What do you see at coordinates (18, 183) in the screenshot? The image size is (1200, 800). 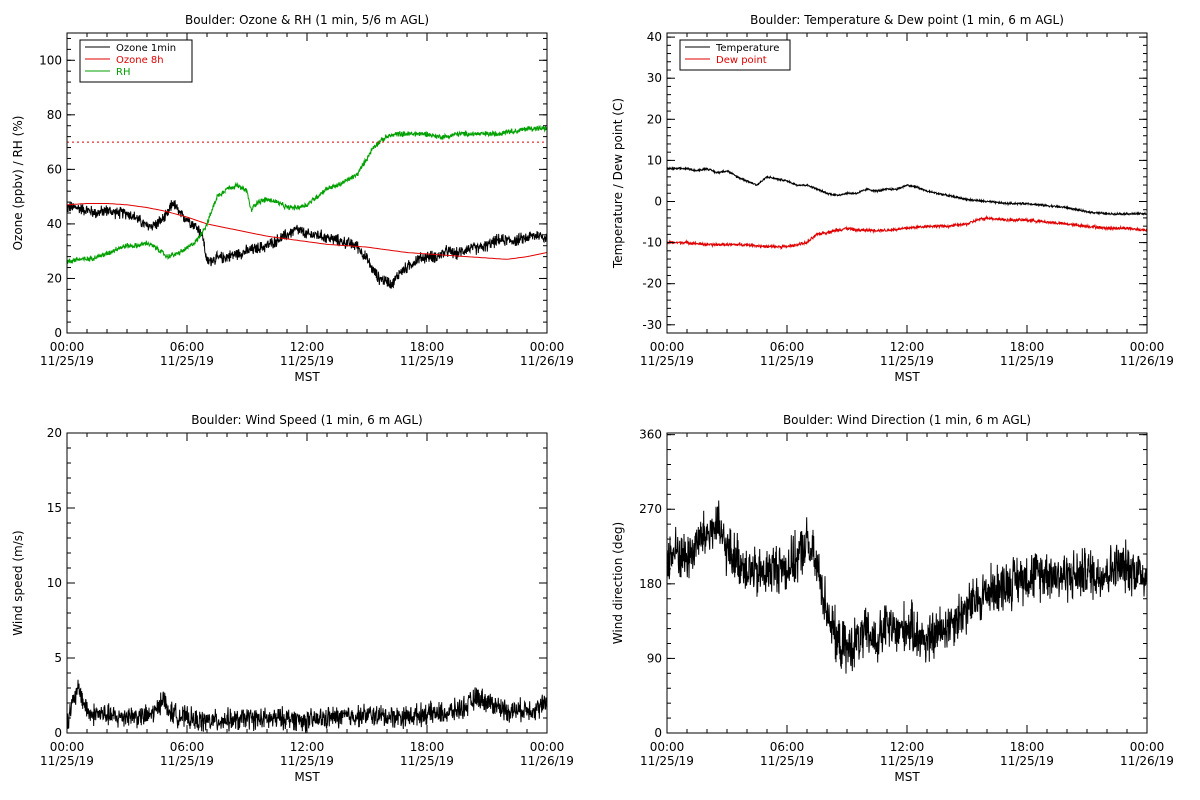 I see `y-axis-label: Ozone (ppbv) / RH (%)` at bounding box center [18, 183].